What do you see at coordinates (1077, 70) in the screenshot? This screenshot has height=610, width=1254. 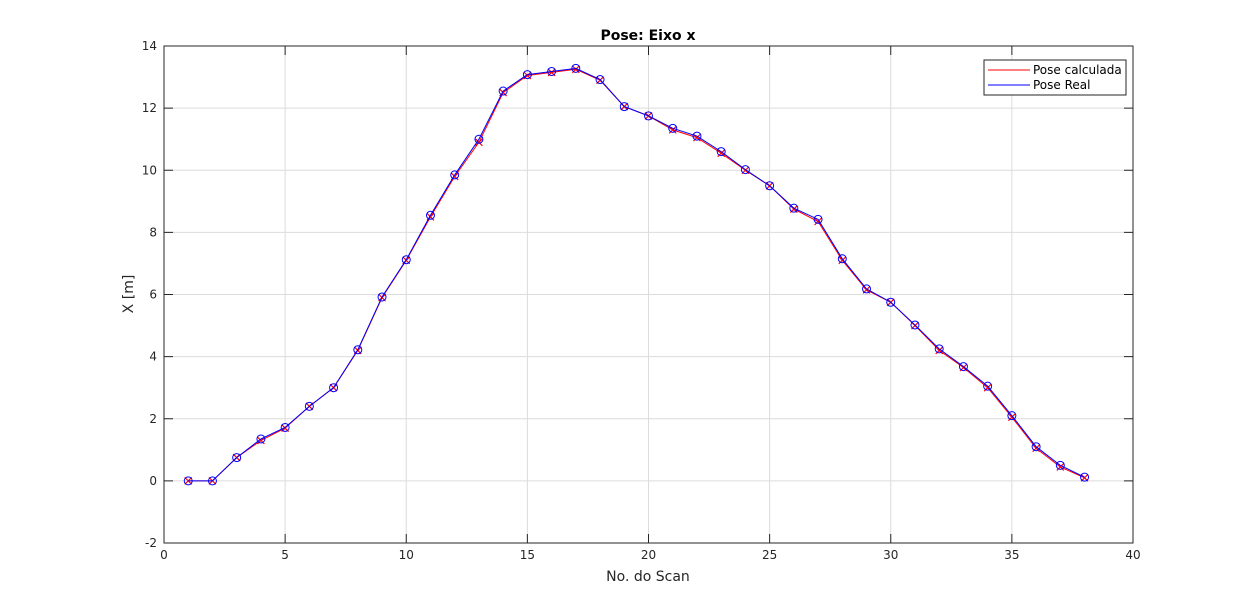 I see `legend-label-pose-calculada: Pose calculada` at bounding box center [1077, 70].